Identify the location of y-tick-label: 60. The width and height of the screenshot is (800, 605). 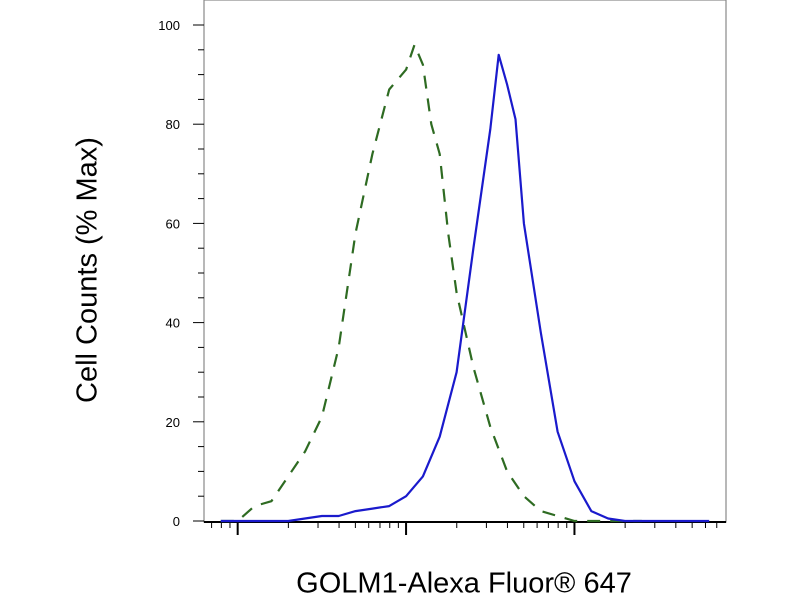
(173, 223).